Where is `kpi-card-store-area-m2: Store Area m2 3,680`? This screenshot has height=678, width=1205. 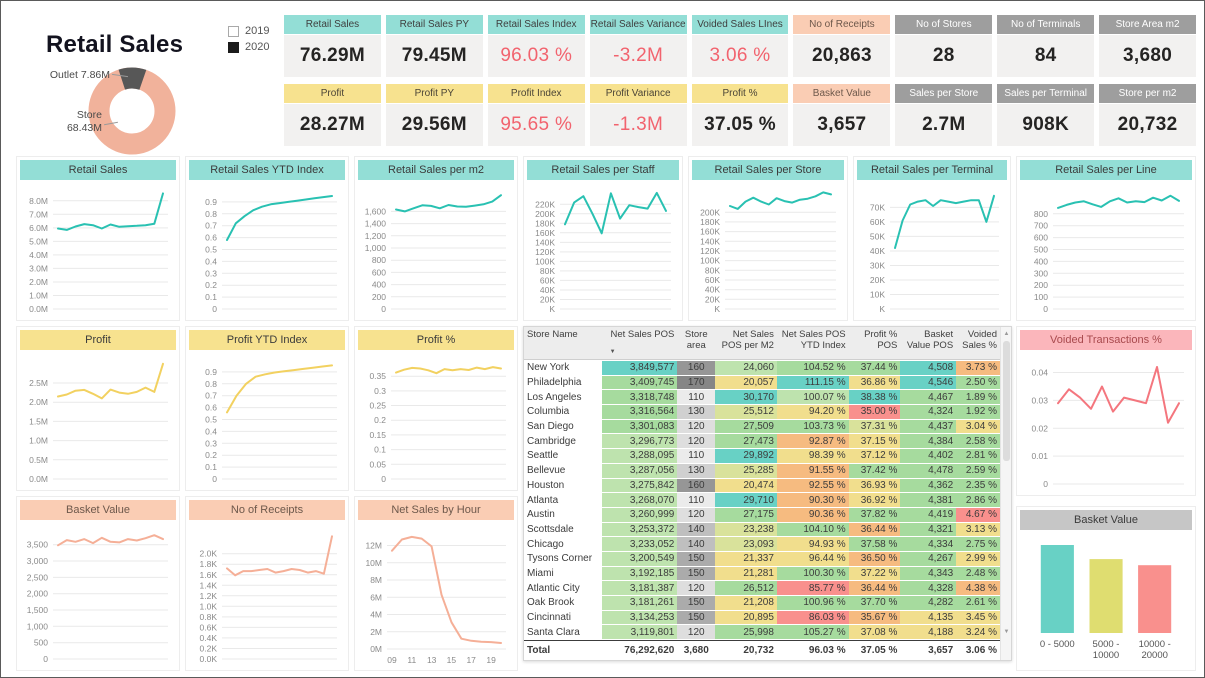
kpi-card-store-area-m2: Store Area m2 3,680 is located at coordinates (1148, 46).